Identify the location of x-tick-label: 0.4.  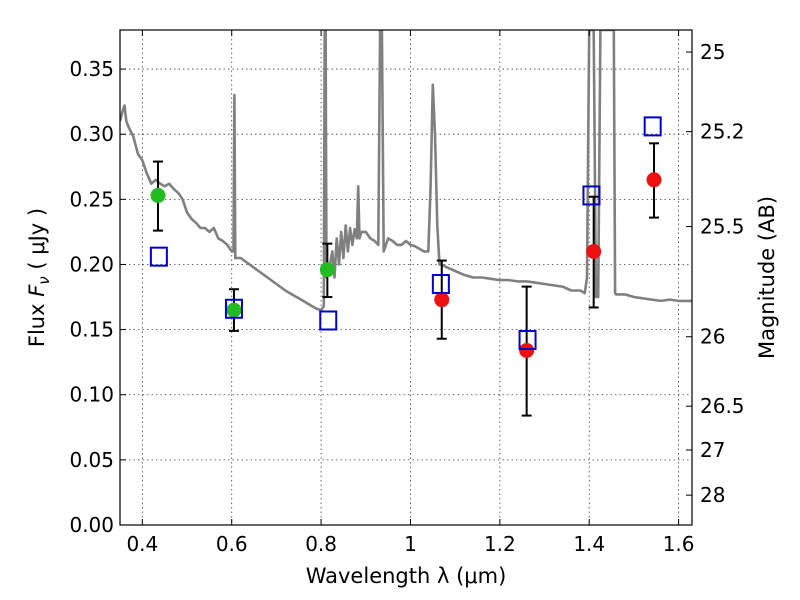
(142, 544).